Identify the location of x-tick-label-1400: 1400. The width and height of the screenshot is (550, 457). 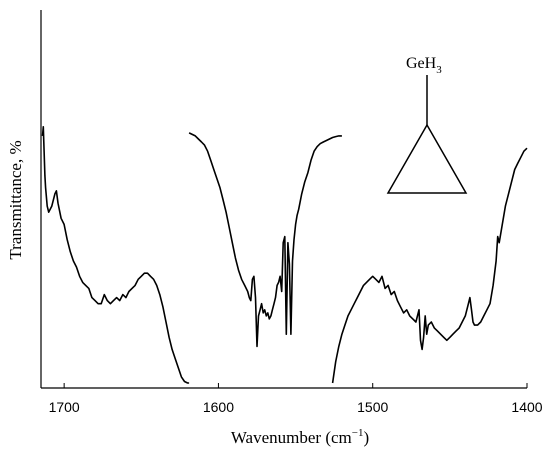
(526, 407).